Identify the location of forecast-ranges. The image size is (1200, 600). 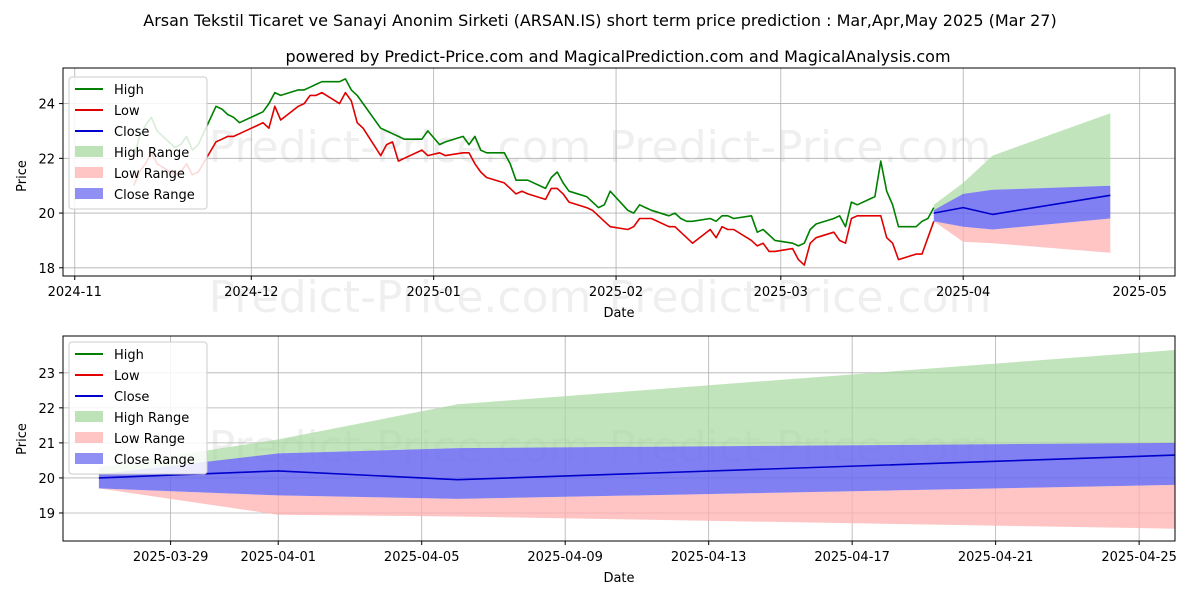
(1022, 183).